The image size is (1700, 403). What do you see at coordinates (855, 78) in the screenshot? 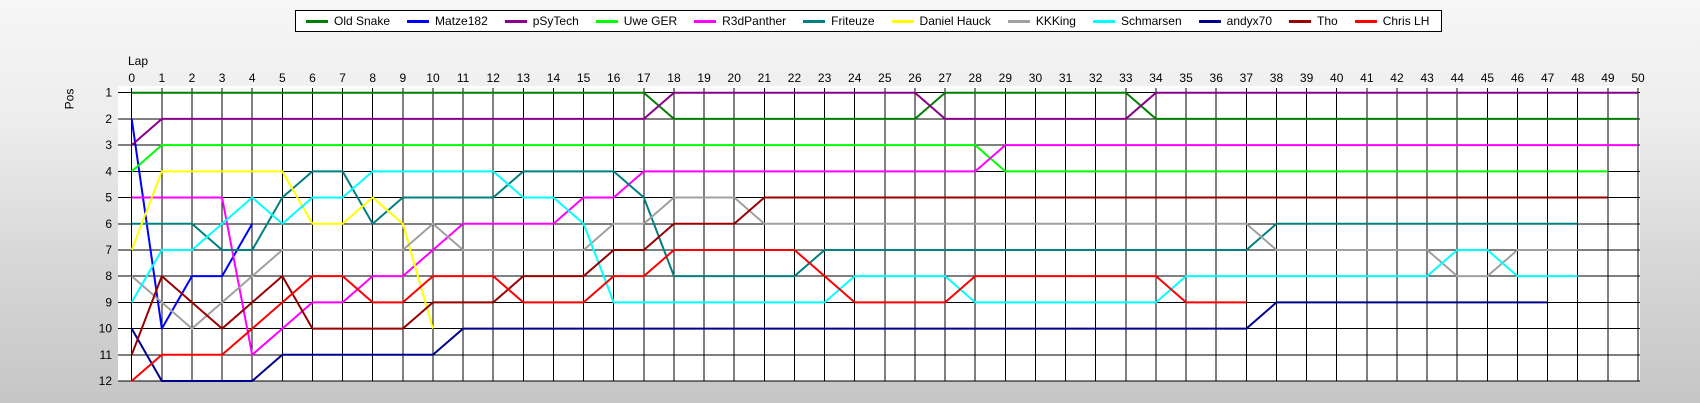
I see `lap-tick-label: 24` at bounding box center [855, 78].